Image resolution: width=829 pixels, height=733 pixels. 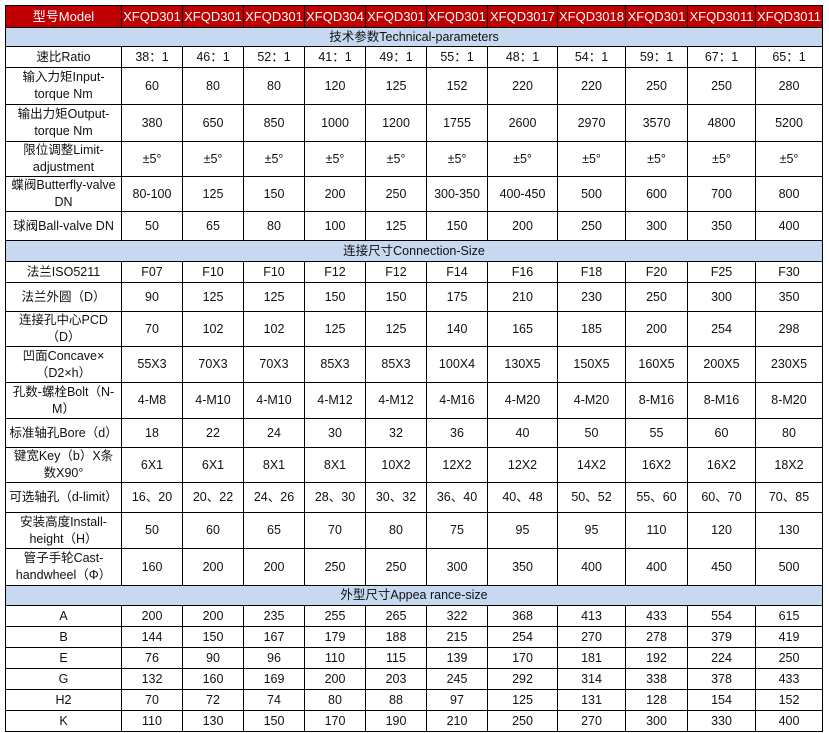 I want to click on value-cell: 12X2, so click(x=522, y=465).